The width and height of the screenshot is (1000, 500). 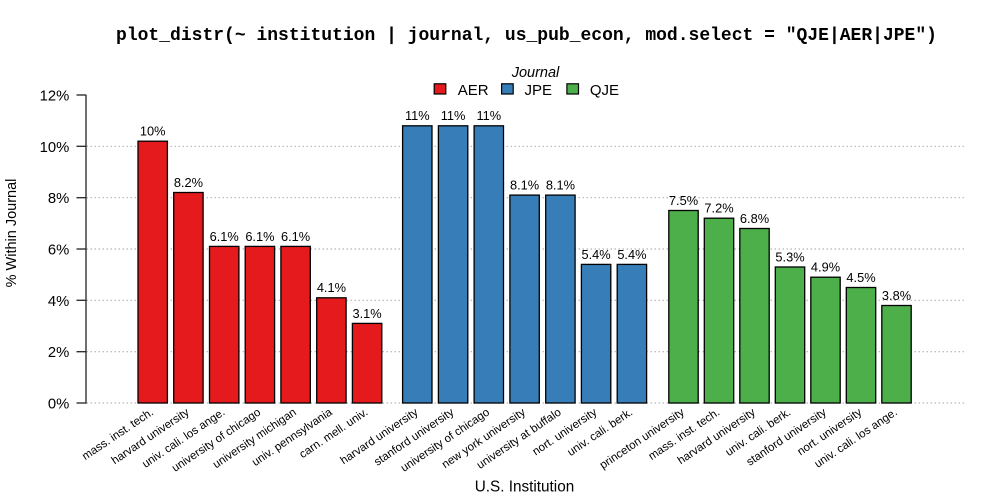 I want to click on svg-text: 12%, so click(x=55, y=97).